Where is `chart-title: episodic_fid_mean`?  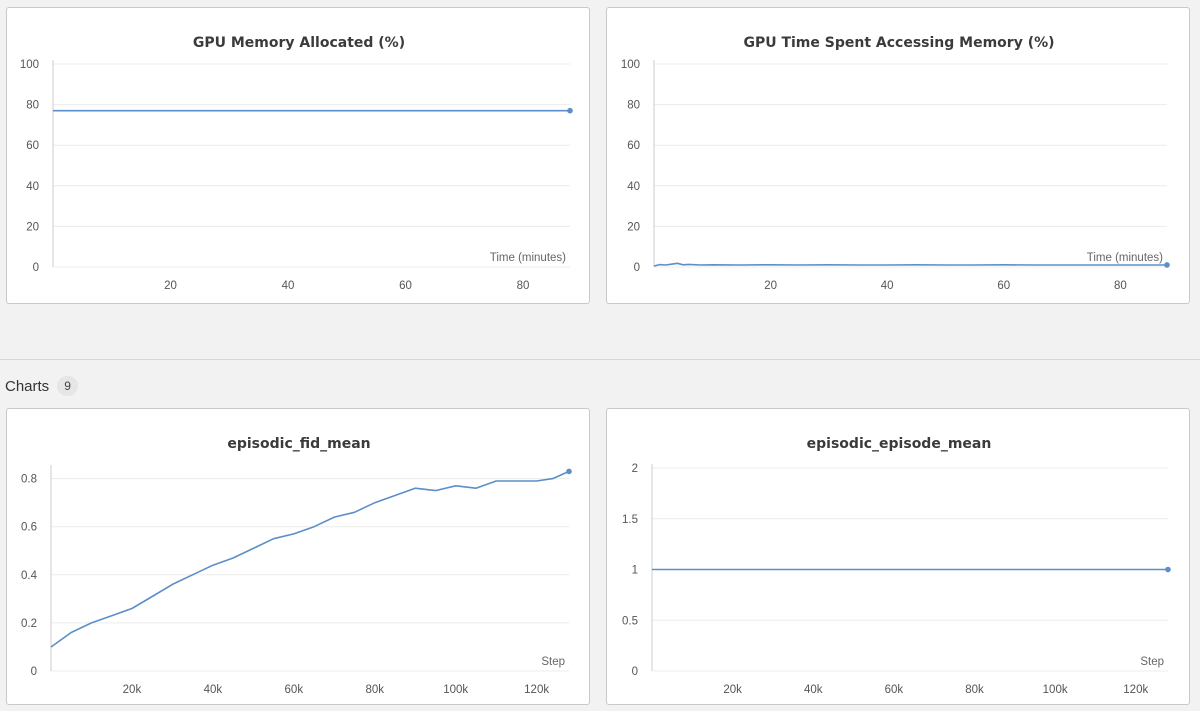 chart-title: episodic_fid_mean is located at coordinates (298, 444).